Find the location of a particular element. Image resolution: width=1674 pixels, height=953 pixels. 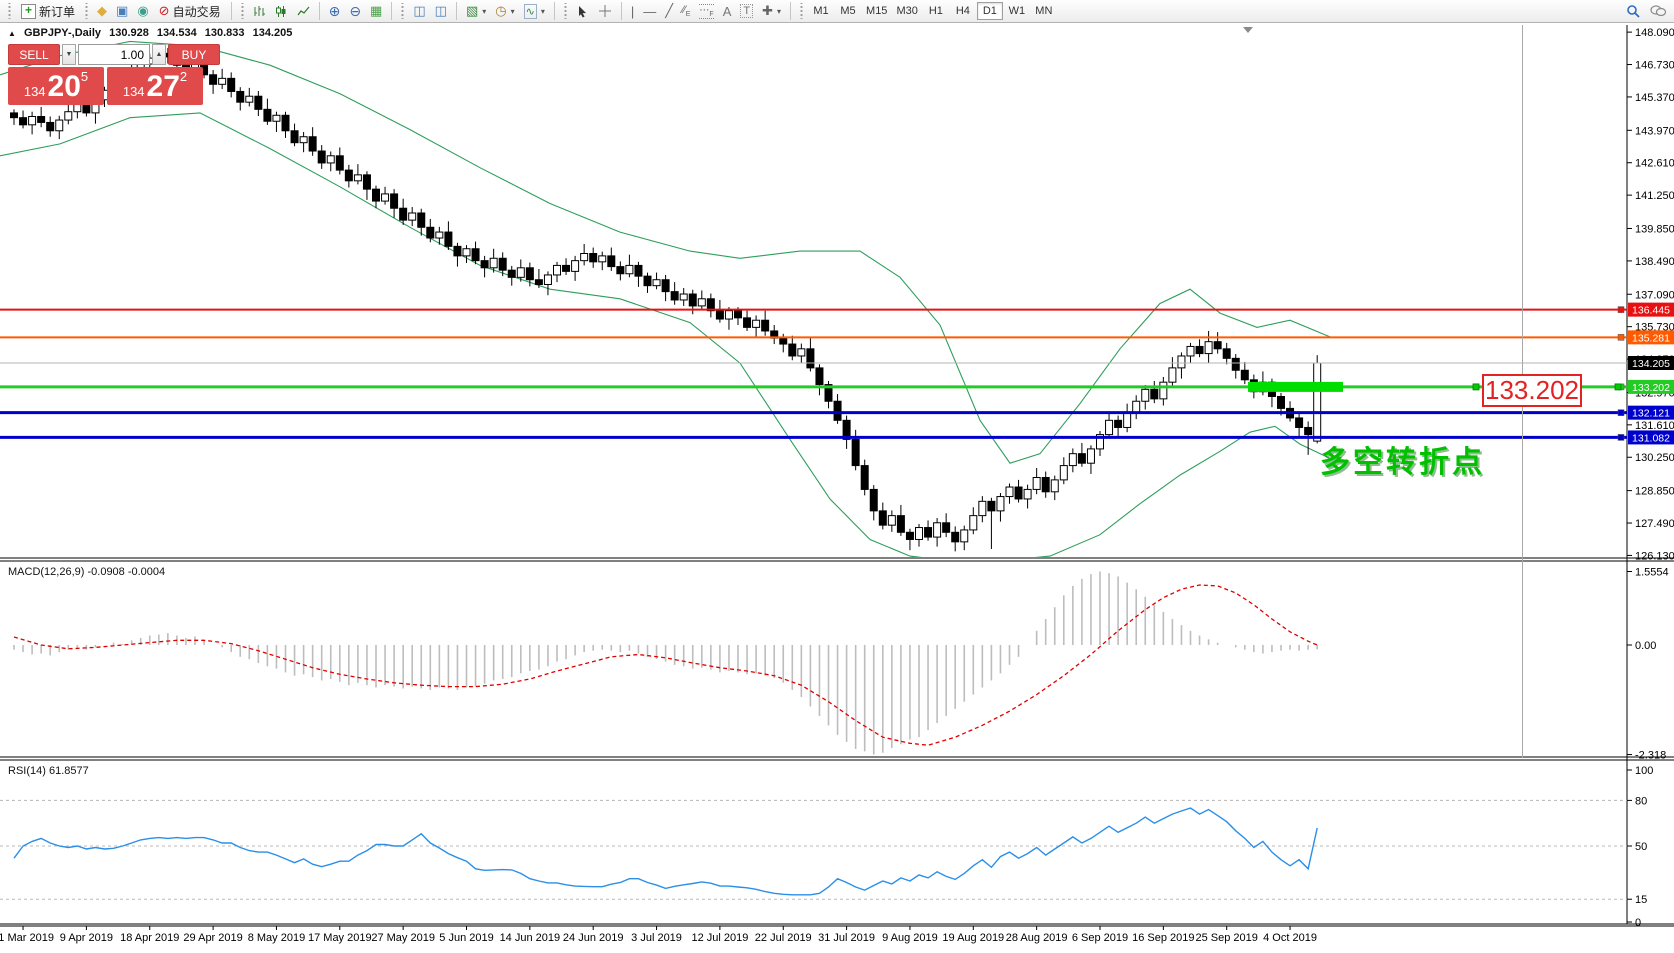

tile-windows-button: ▦ is located at coordinates (376, 11).